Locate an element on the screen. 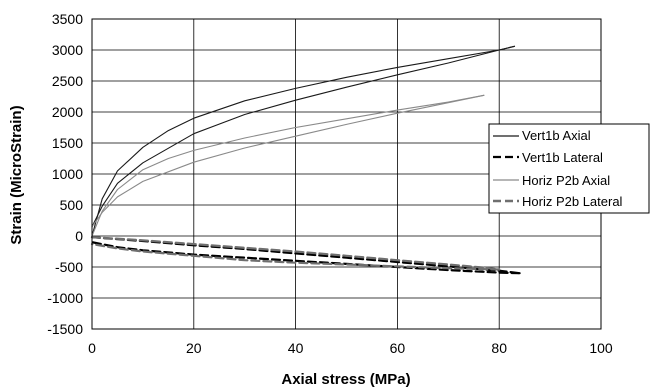 This screenshot has height=389, width=650. x-tick-label: 100 is located at coordinates (601, 348).